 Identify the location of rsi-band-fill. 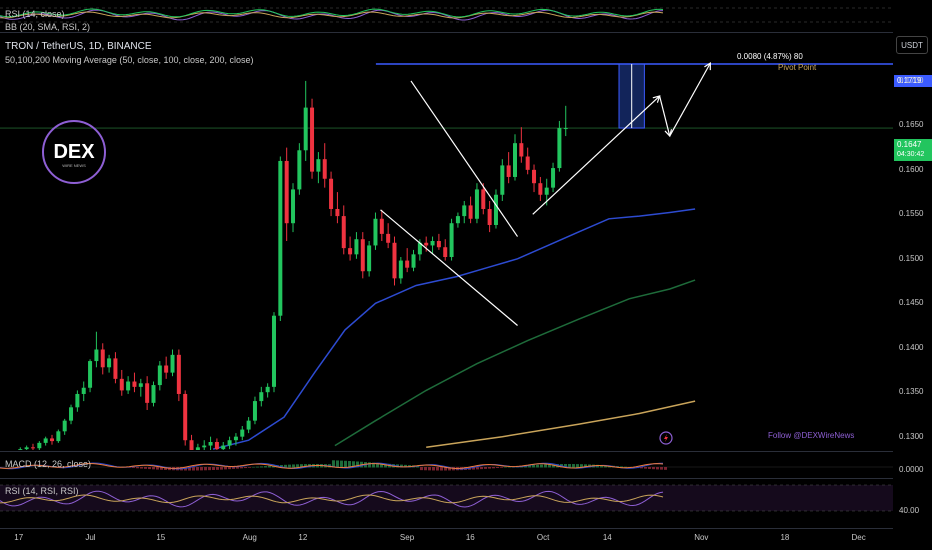
(446, 498).